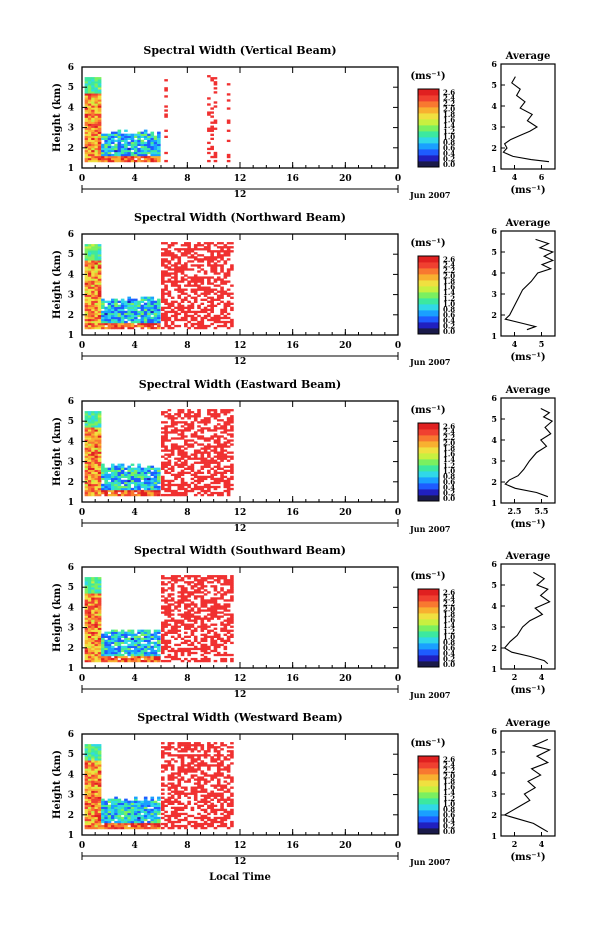 This screenshot has height=929, width=616. Describe the element at coordinates (57, 451) in the screenshot. I see `y-axis-label: Height (km)` at that location.